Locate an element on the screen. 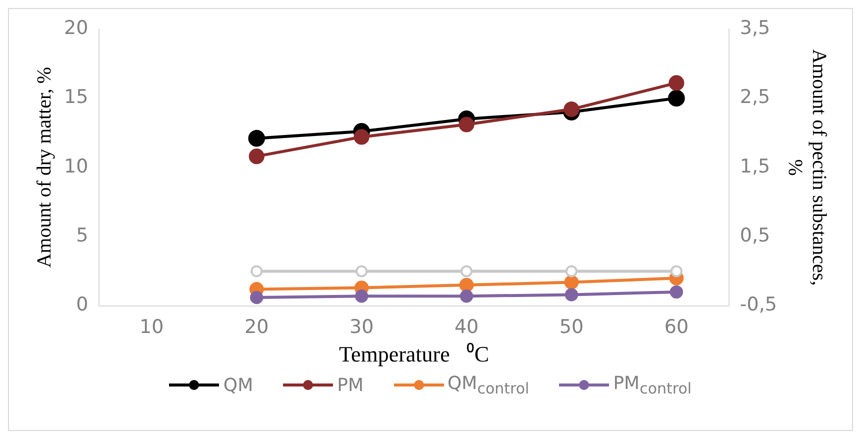 The image size is (863, 441). x-axis-title: Temperature ⁰C is located at coordinates (414, 354).